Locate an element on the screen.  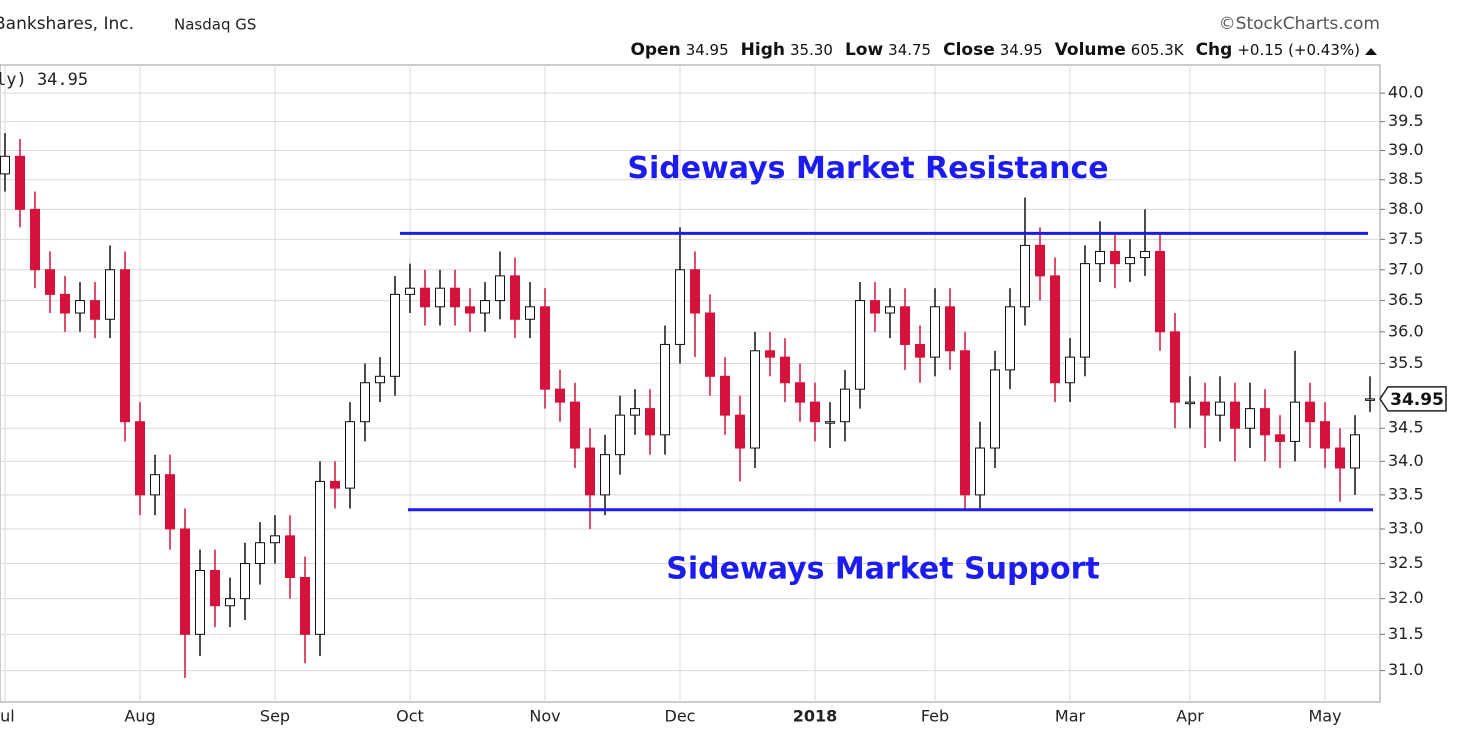
y-tick-label: 36.5 is located at coordinates (1406, 299).